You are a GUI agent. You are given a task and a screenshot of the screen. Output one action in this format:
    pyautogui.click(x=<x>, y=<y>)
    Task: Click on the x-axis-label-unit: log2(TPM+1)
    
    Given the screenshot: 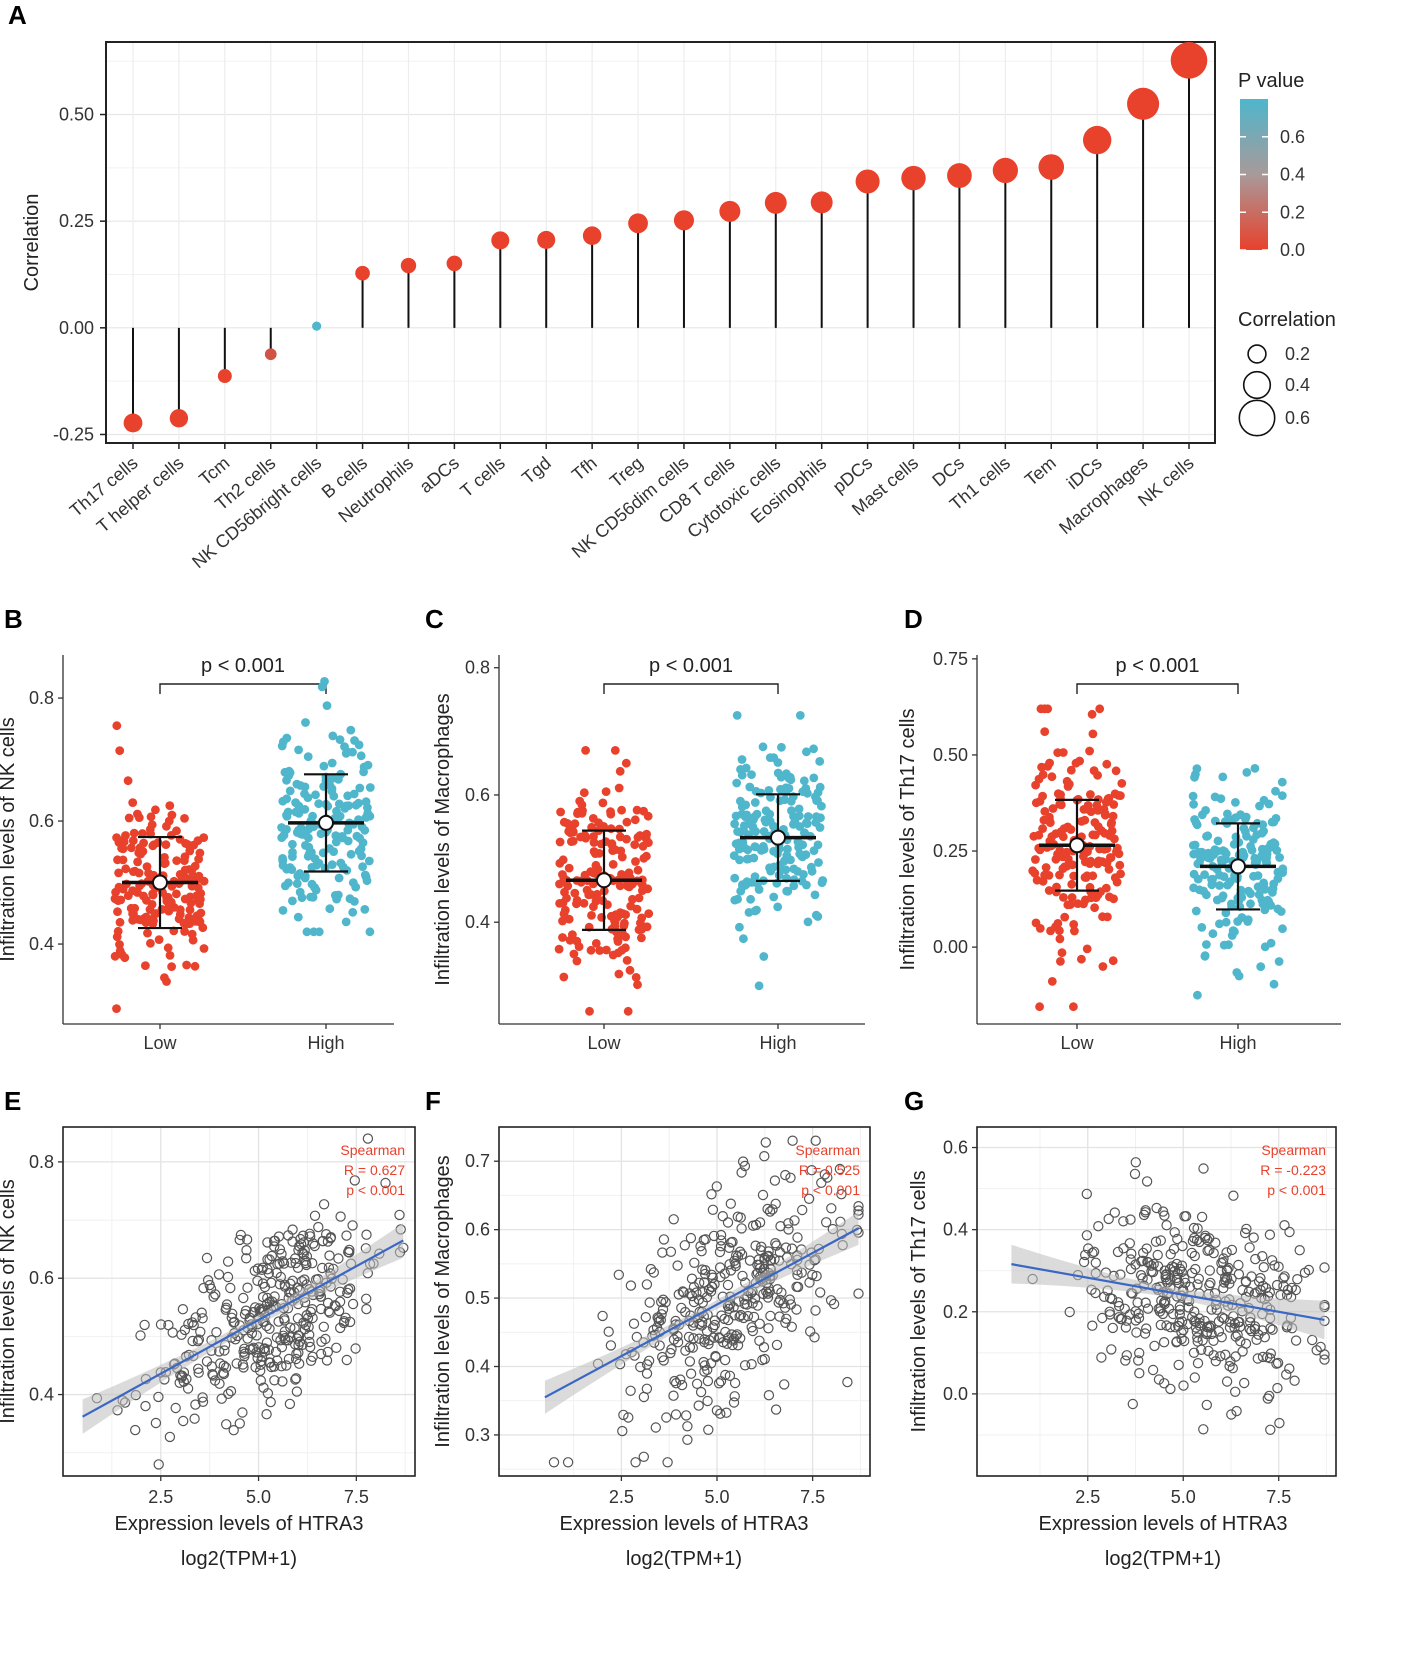 What is the action you would take?
    pyautogui.click(x=239, y=1559)
    